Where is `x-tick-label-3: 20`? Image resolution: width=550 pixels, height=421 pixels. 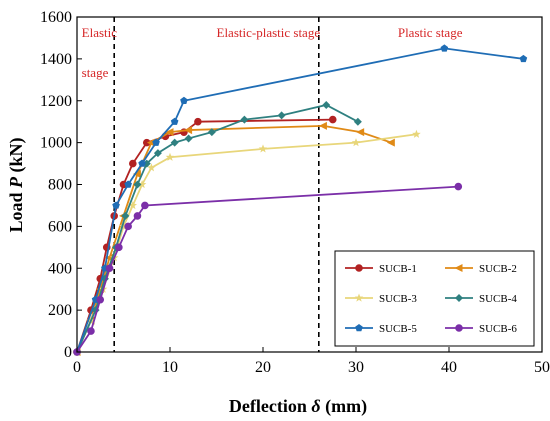
x-tick-label-3: 20 is located at coordinates (263, 367).